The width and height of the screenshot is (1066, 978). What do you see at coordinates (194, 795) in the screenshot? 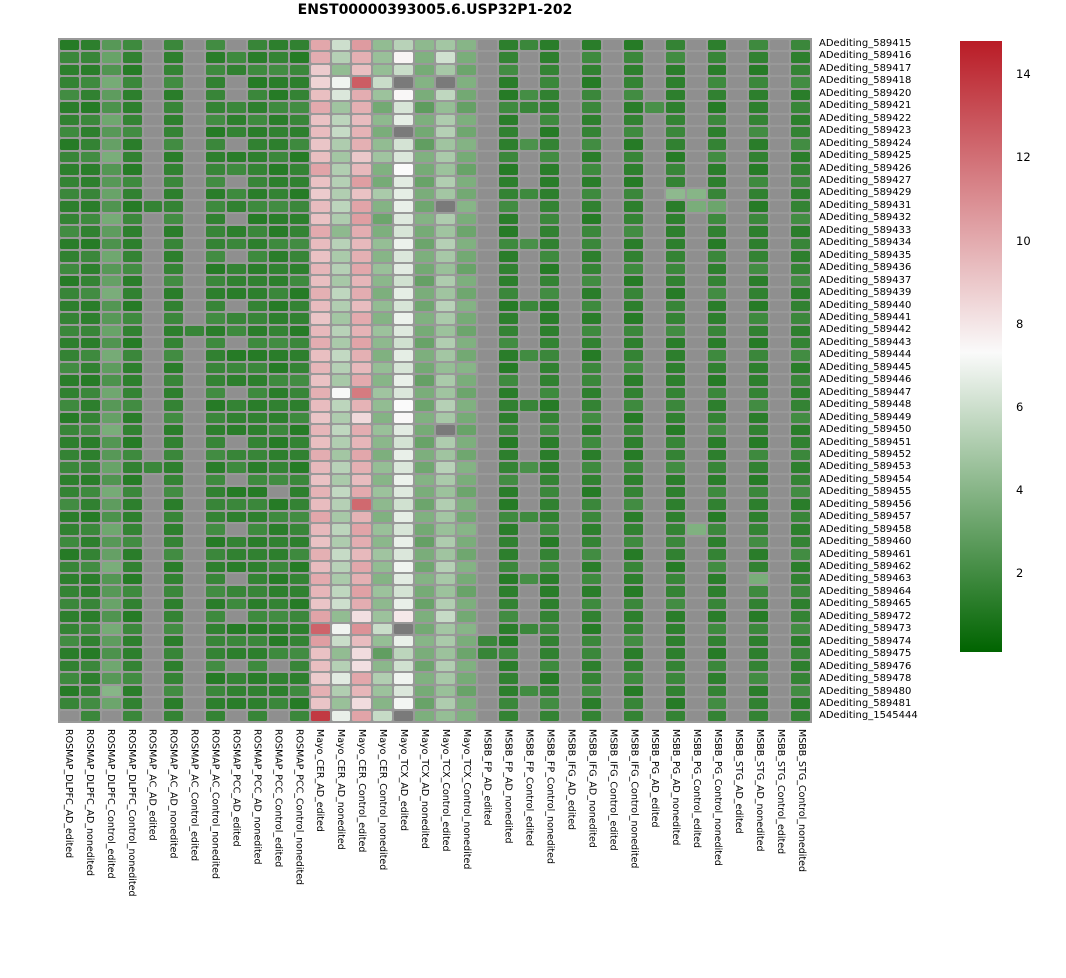
I see `column-label: ROSMAP_AC_Control_edited` at bounding box center [194, 795].